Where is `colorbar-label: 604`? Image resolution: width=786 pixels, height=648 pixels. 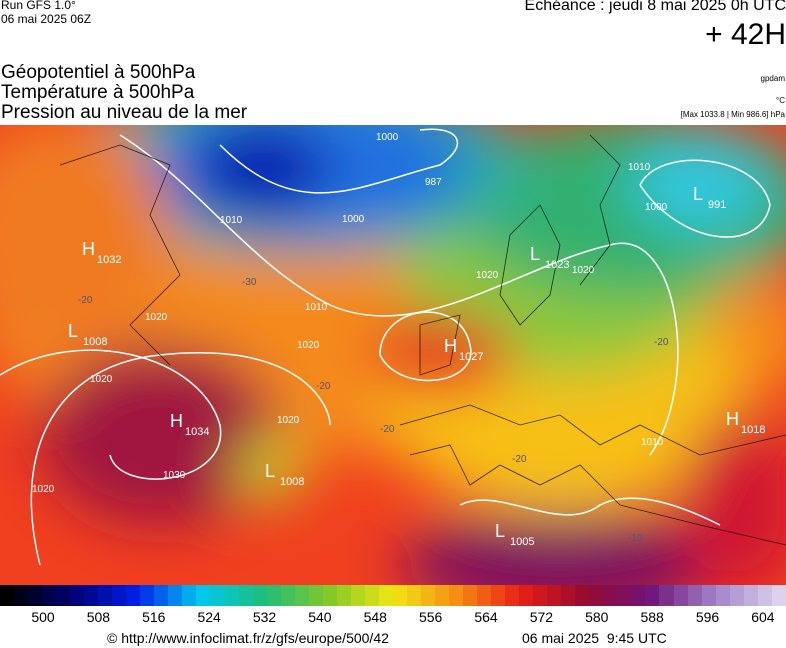
colorbar-label: 604 is located at coordinates (763, 617).